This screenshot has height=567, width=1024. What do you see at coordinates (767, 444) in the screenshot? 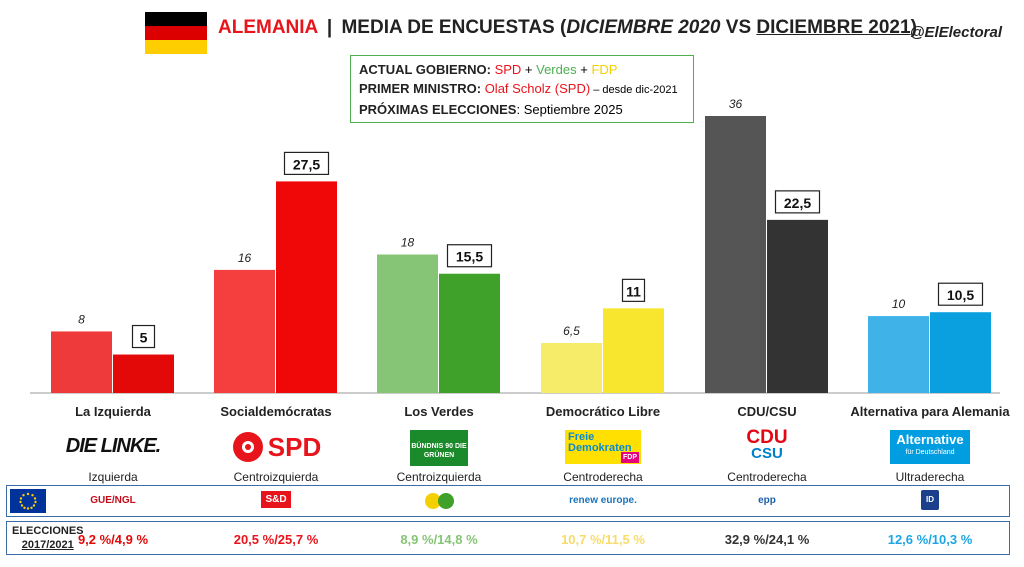
I see `party-logo-4: CDU CSU` at bounding box center [767, 444].